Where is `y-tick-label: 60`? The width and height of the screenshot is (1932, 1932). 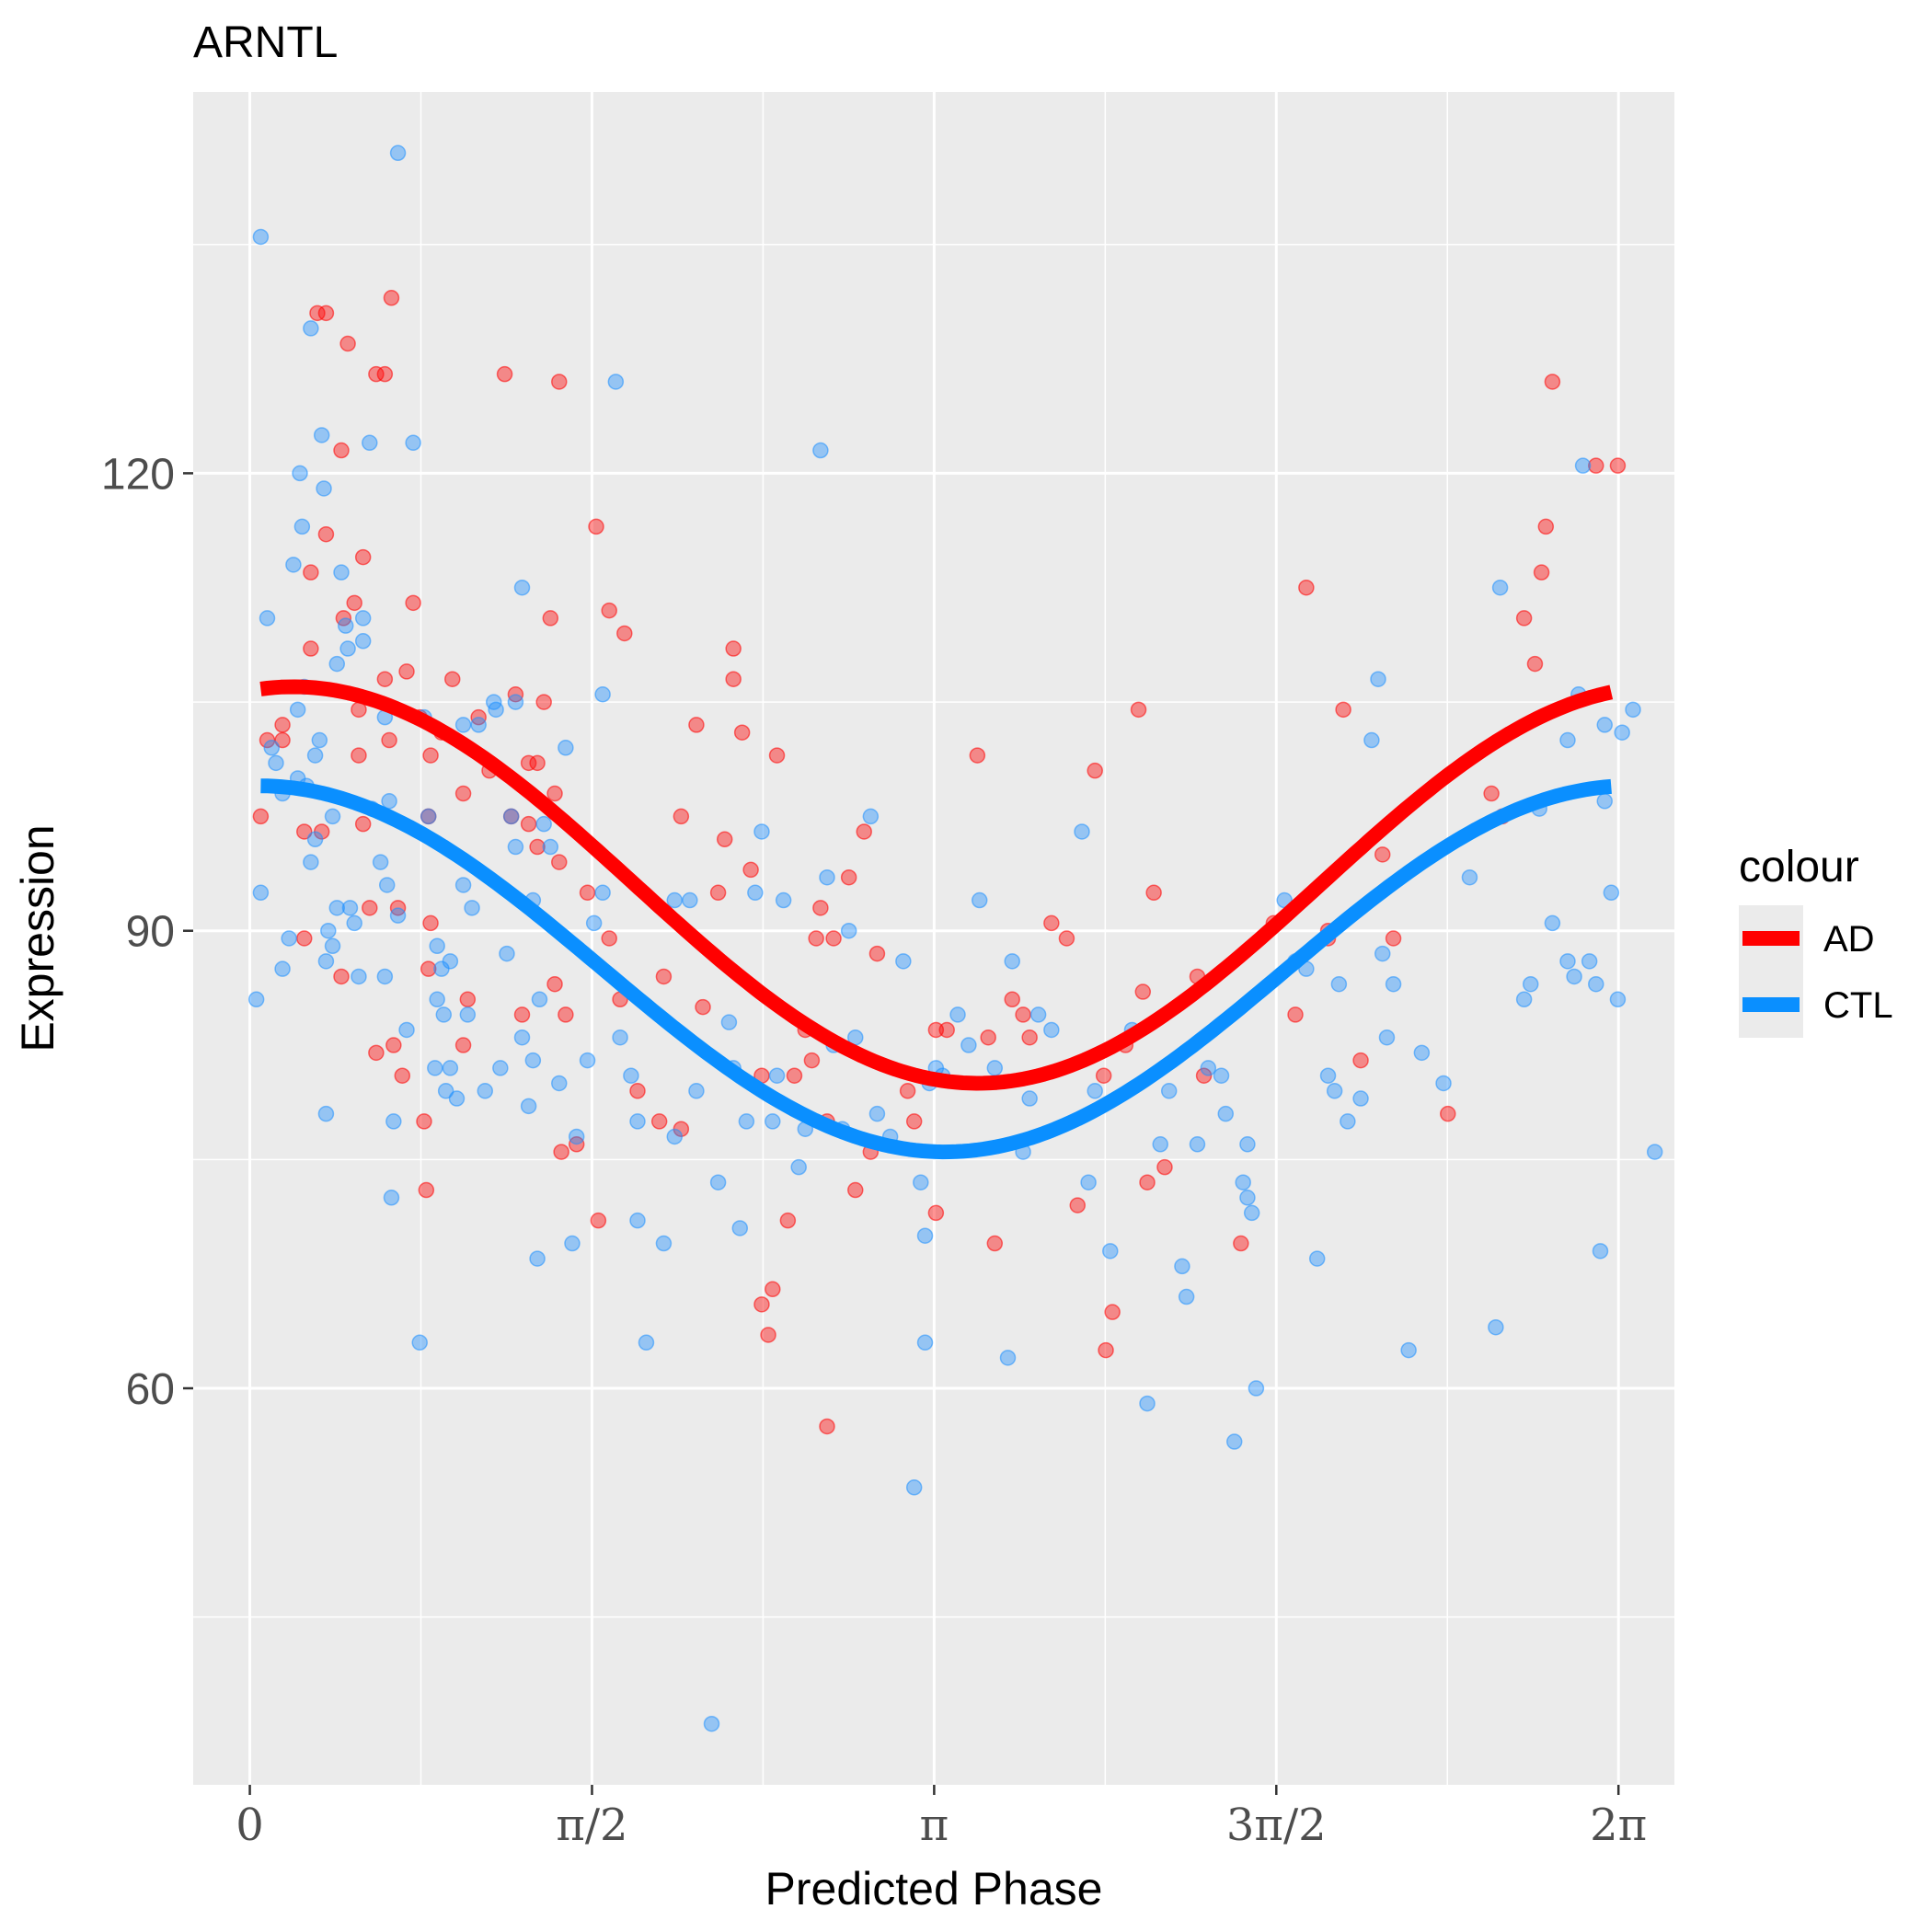
y-tick-label: 60 is located at coordinates (150, 1389).